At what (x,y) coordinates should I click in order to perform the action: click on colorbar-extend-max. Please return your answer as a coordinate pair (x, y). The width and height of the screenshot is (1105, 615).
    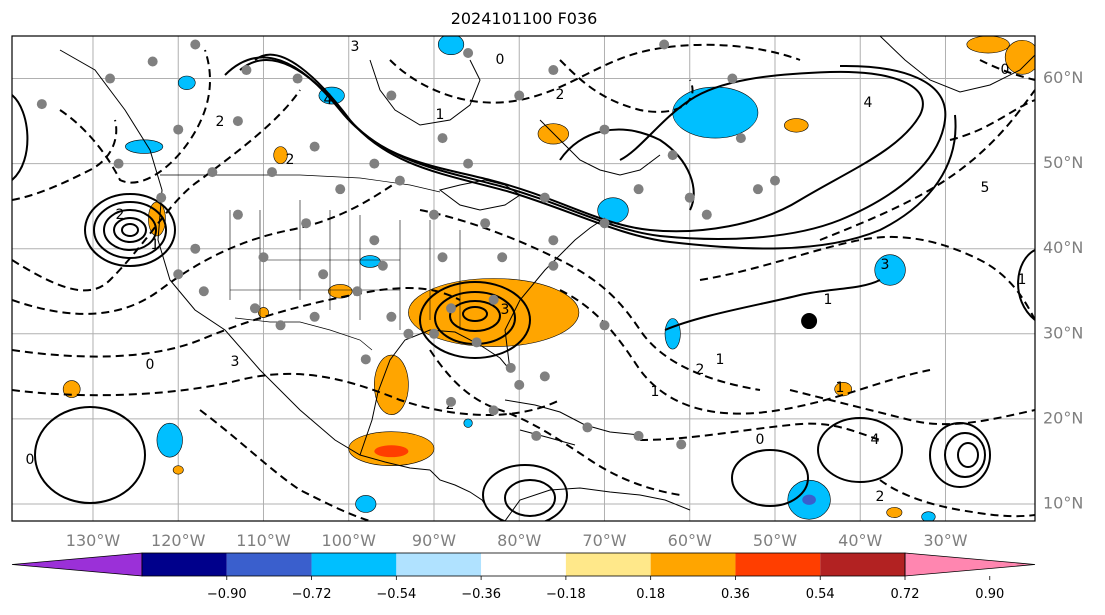
    Looking at the image, I should click on (970, 564).